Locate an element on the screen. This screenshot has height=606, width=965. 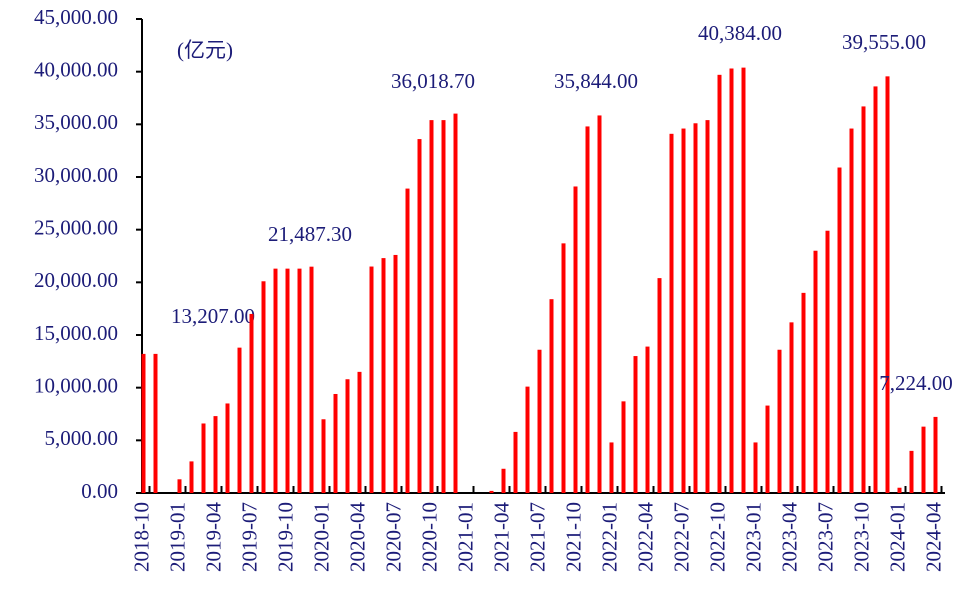
value-label: 7,224.00 is located at coordinates (916, 383).